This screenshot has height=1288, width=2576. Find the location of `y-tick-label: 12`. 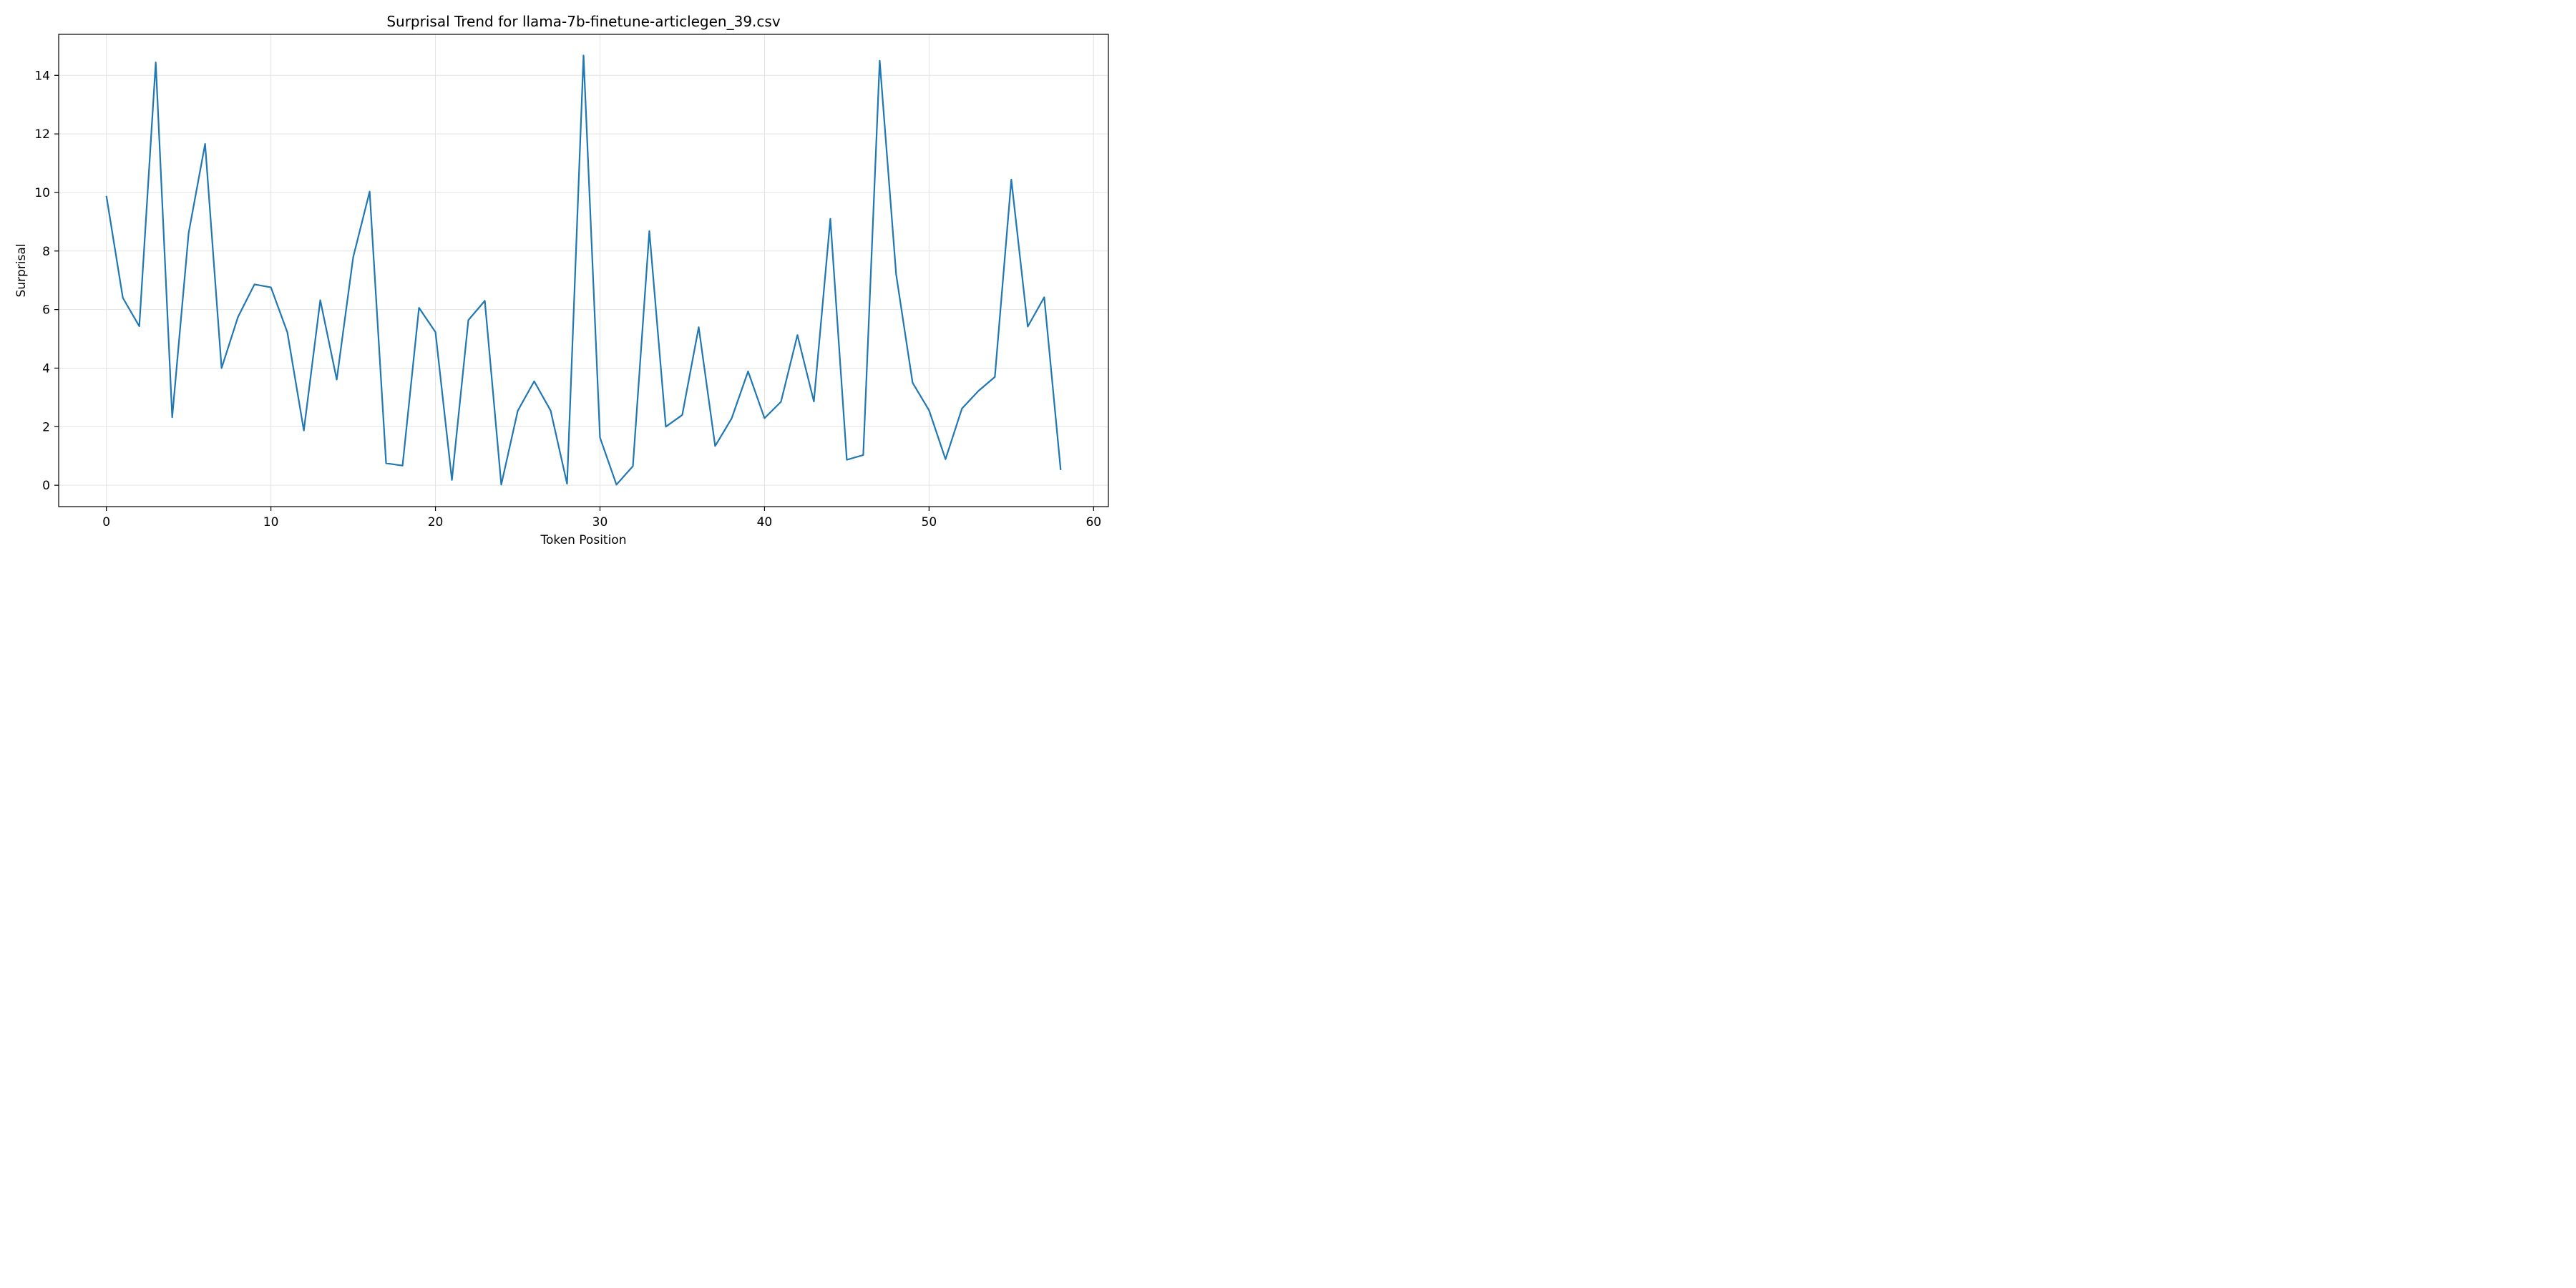

y-tick-label: 12 is located at coordinates (42, 134).